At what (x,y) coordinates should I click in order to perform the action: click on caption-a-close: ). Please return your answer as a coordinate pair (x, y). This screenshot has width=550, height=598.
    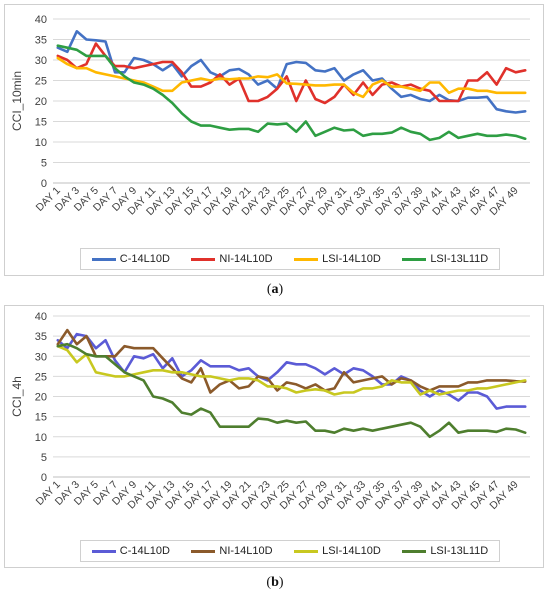
    Looking at the image, I should click on (281, 289).